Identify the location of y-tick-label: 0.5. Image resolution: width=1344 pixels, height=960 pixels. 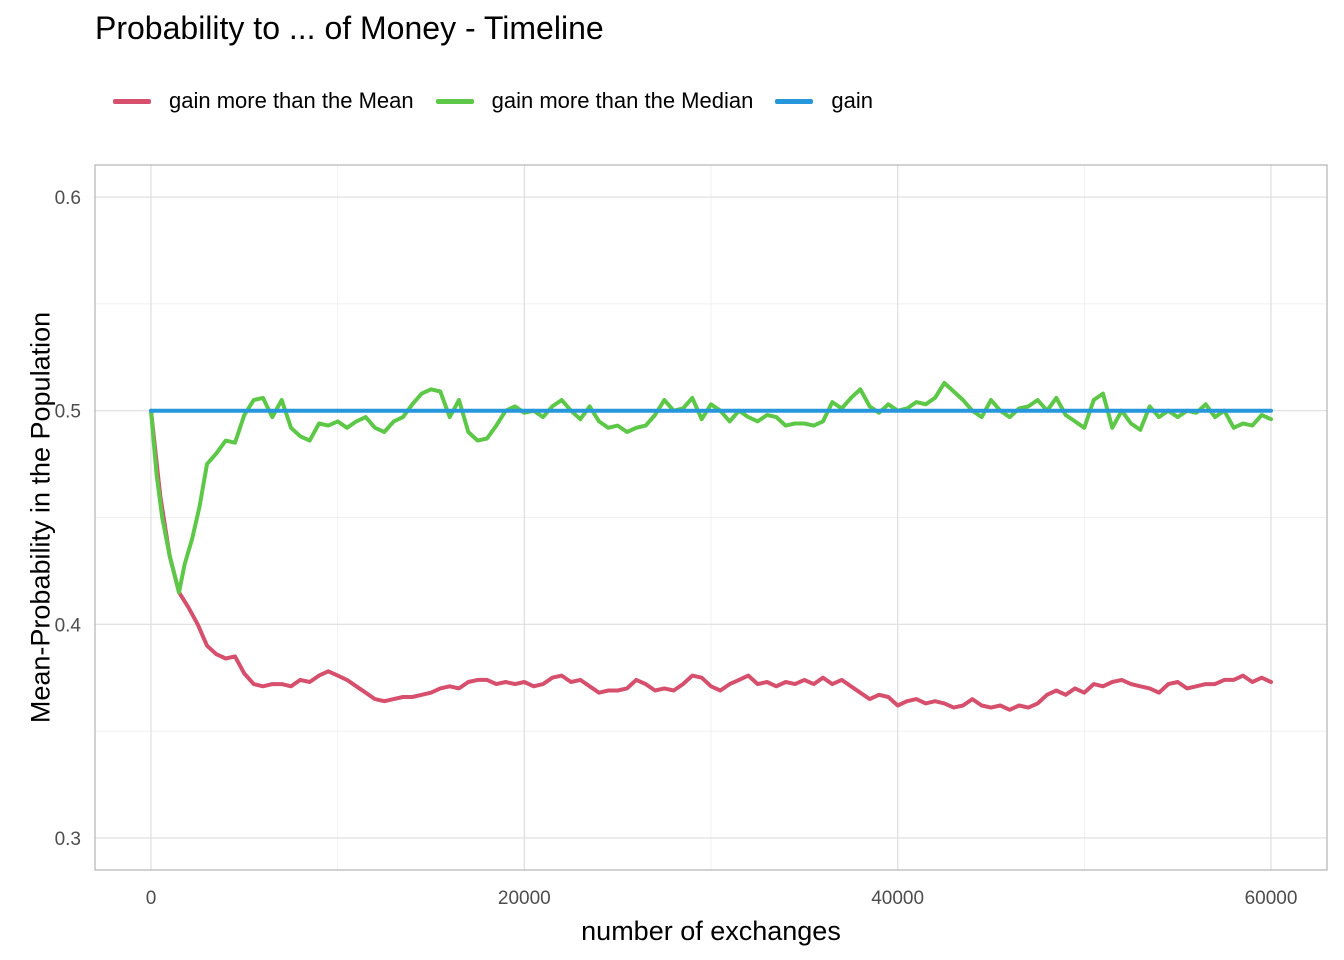
(68, 412).